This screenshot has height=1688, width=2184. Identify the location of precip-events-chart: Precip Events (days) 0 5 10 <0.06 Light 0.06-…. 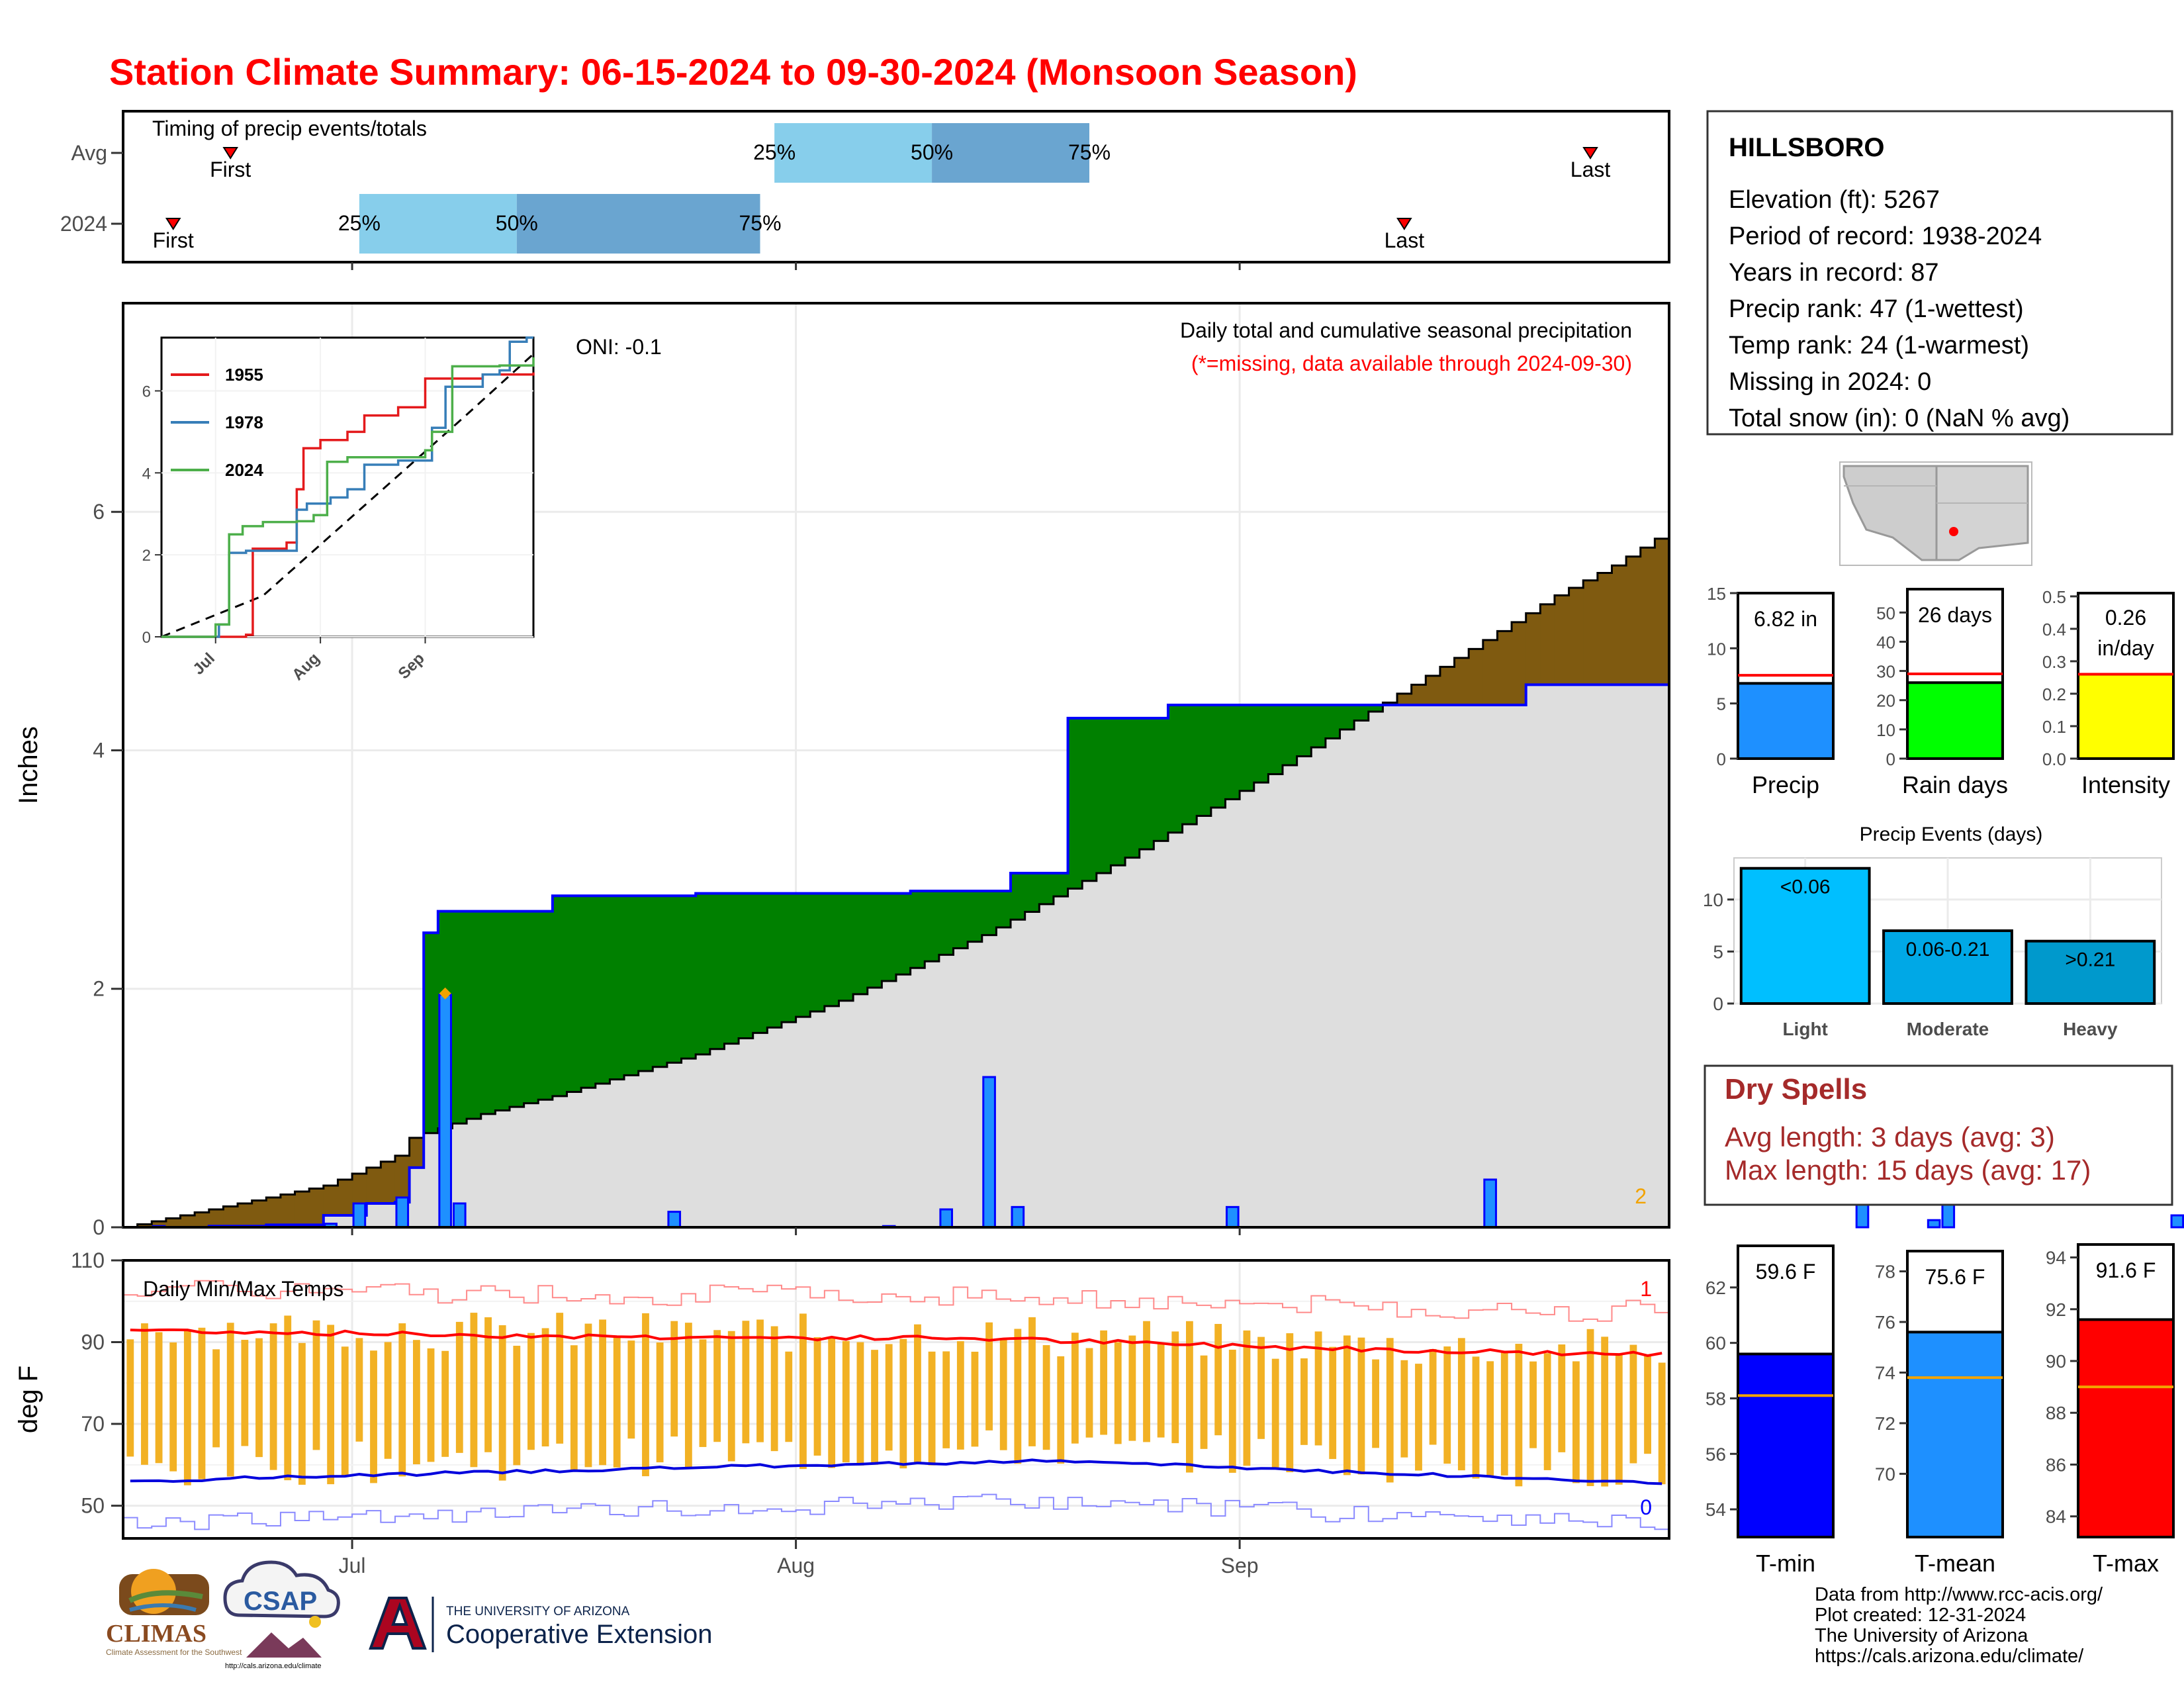
(1932, 931).